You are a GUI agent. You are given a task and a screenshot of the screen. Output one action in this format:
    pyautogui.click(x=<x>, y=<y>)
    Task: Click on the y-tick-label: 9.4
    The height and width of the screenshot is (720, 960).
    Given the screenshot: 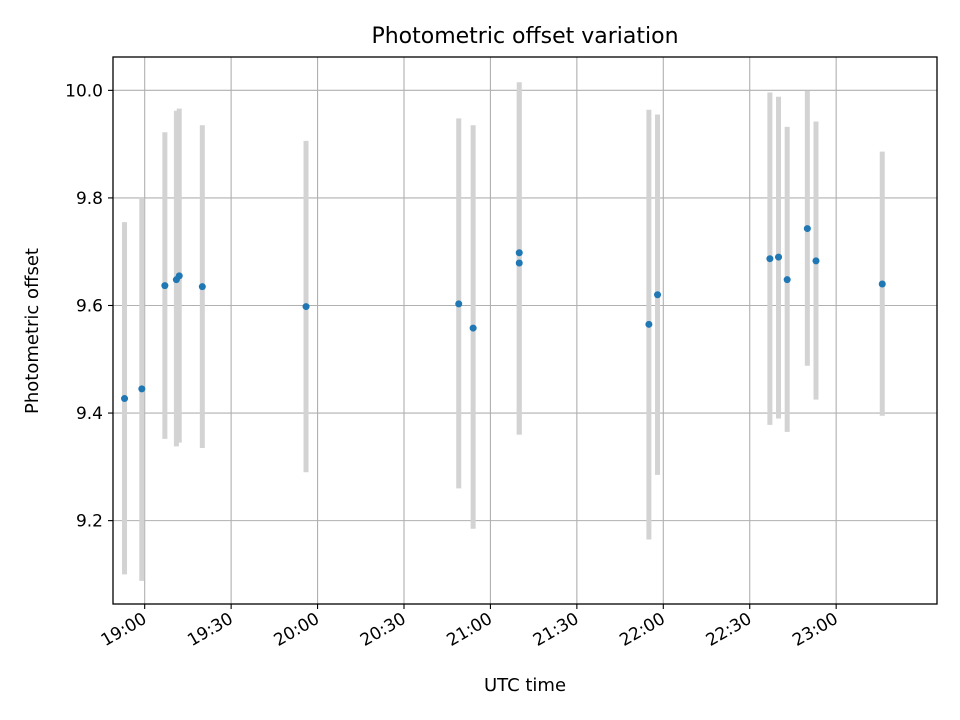 What is the action you would take?
    pyautogui.click(x=89, y=414)
    